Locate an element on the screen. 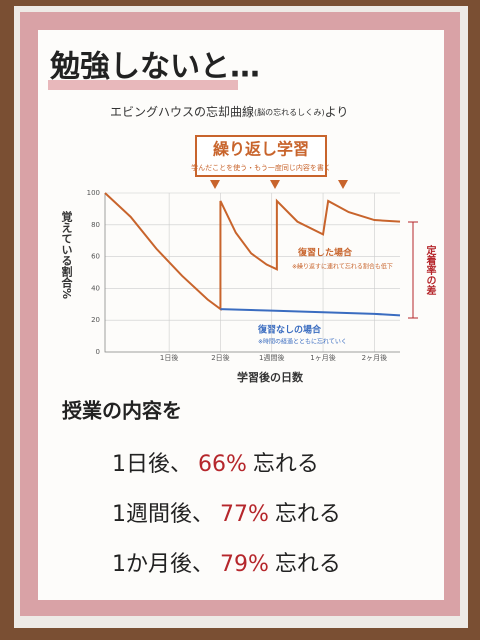  x-tick-label: 2日後 is located at coordinates (220, 357).